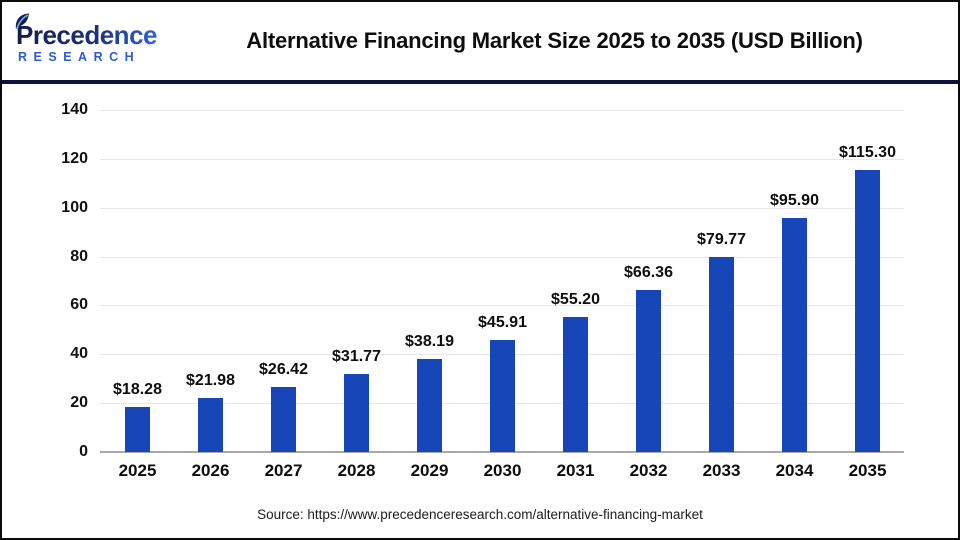 This screenshot has height=540, width=960. What do you see at coordinates (356, 357) in the screenshot?
I see `bar-value-label: $31.77` at bounding box center [356, 357].